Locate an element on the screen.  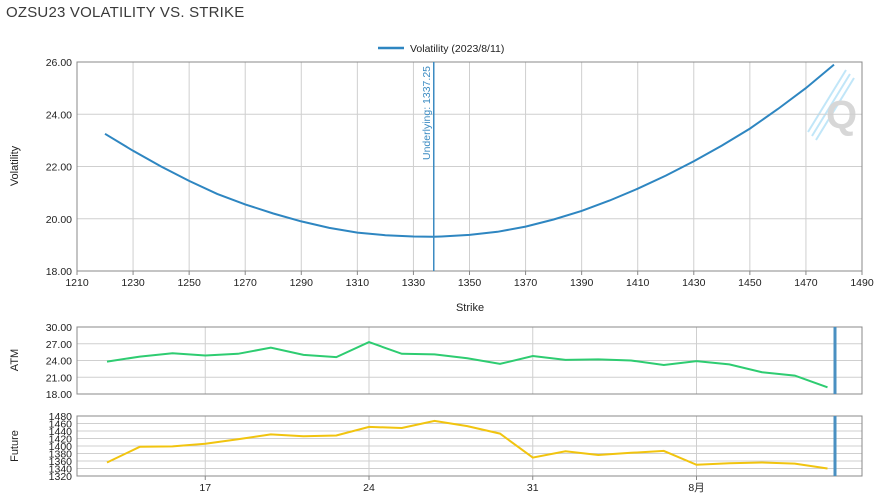
y-tick-label: 1320 is located at coordinates (61, 477).